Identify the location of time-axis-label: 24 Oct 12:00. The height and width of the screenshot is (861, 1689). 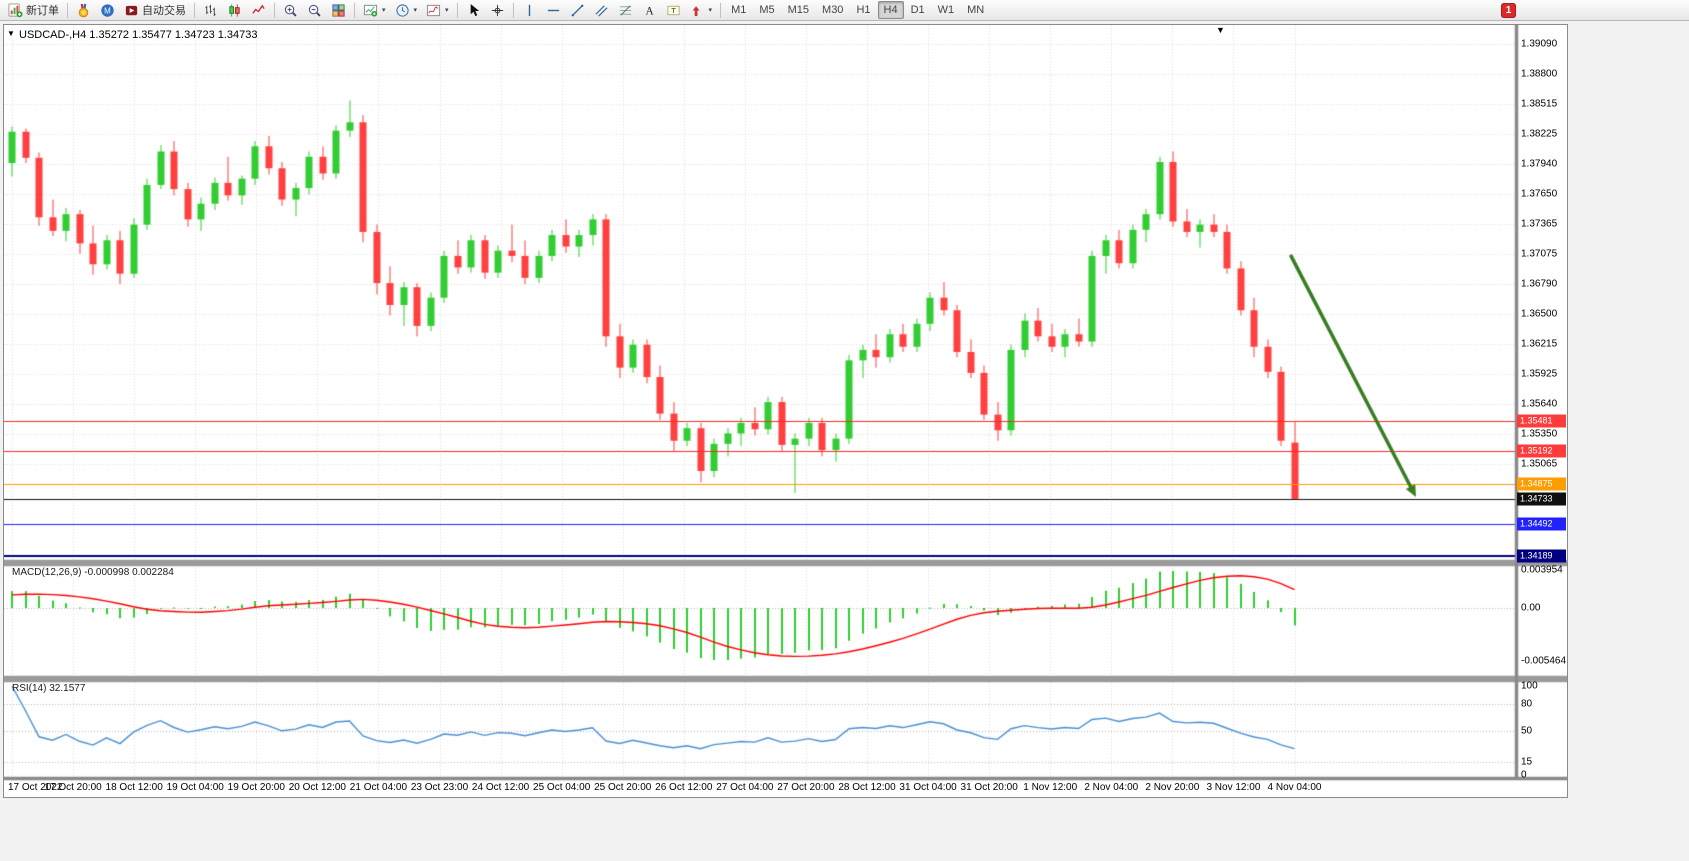
(500, 787).